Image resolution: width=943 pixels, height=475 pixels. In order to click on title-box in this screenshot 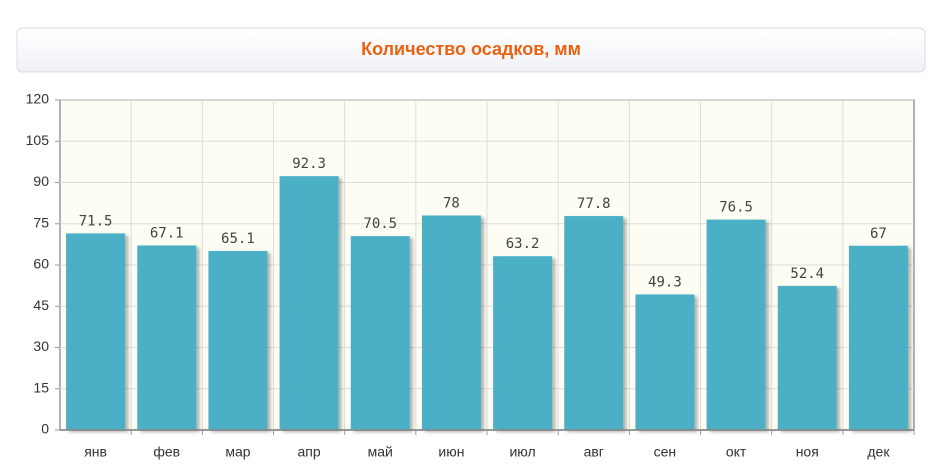, I will do `click(471, 50)`.